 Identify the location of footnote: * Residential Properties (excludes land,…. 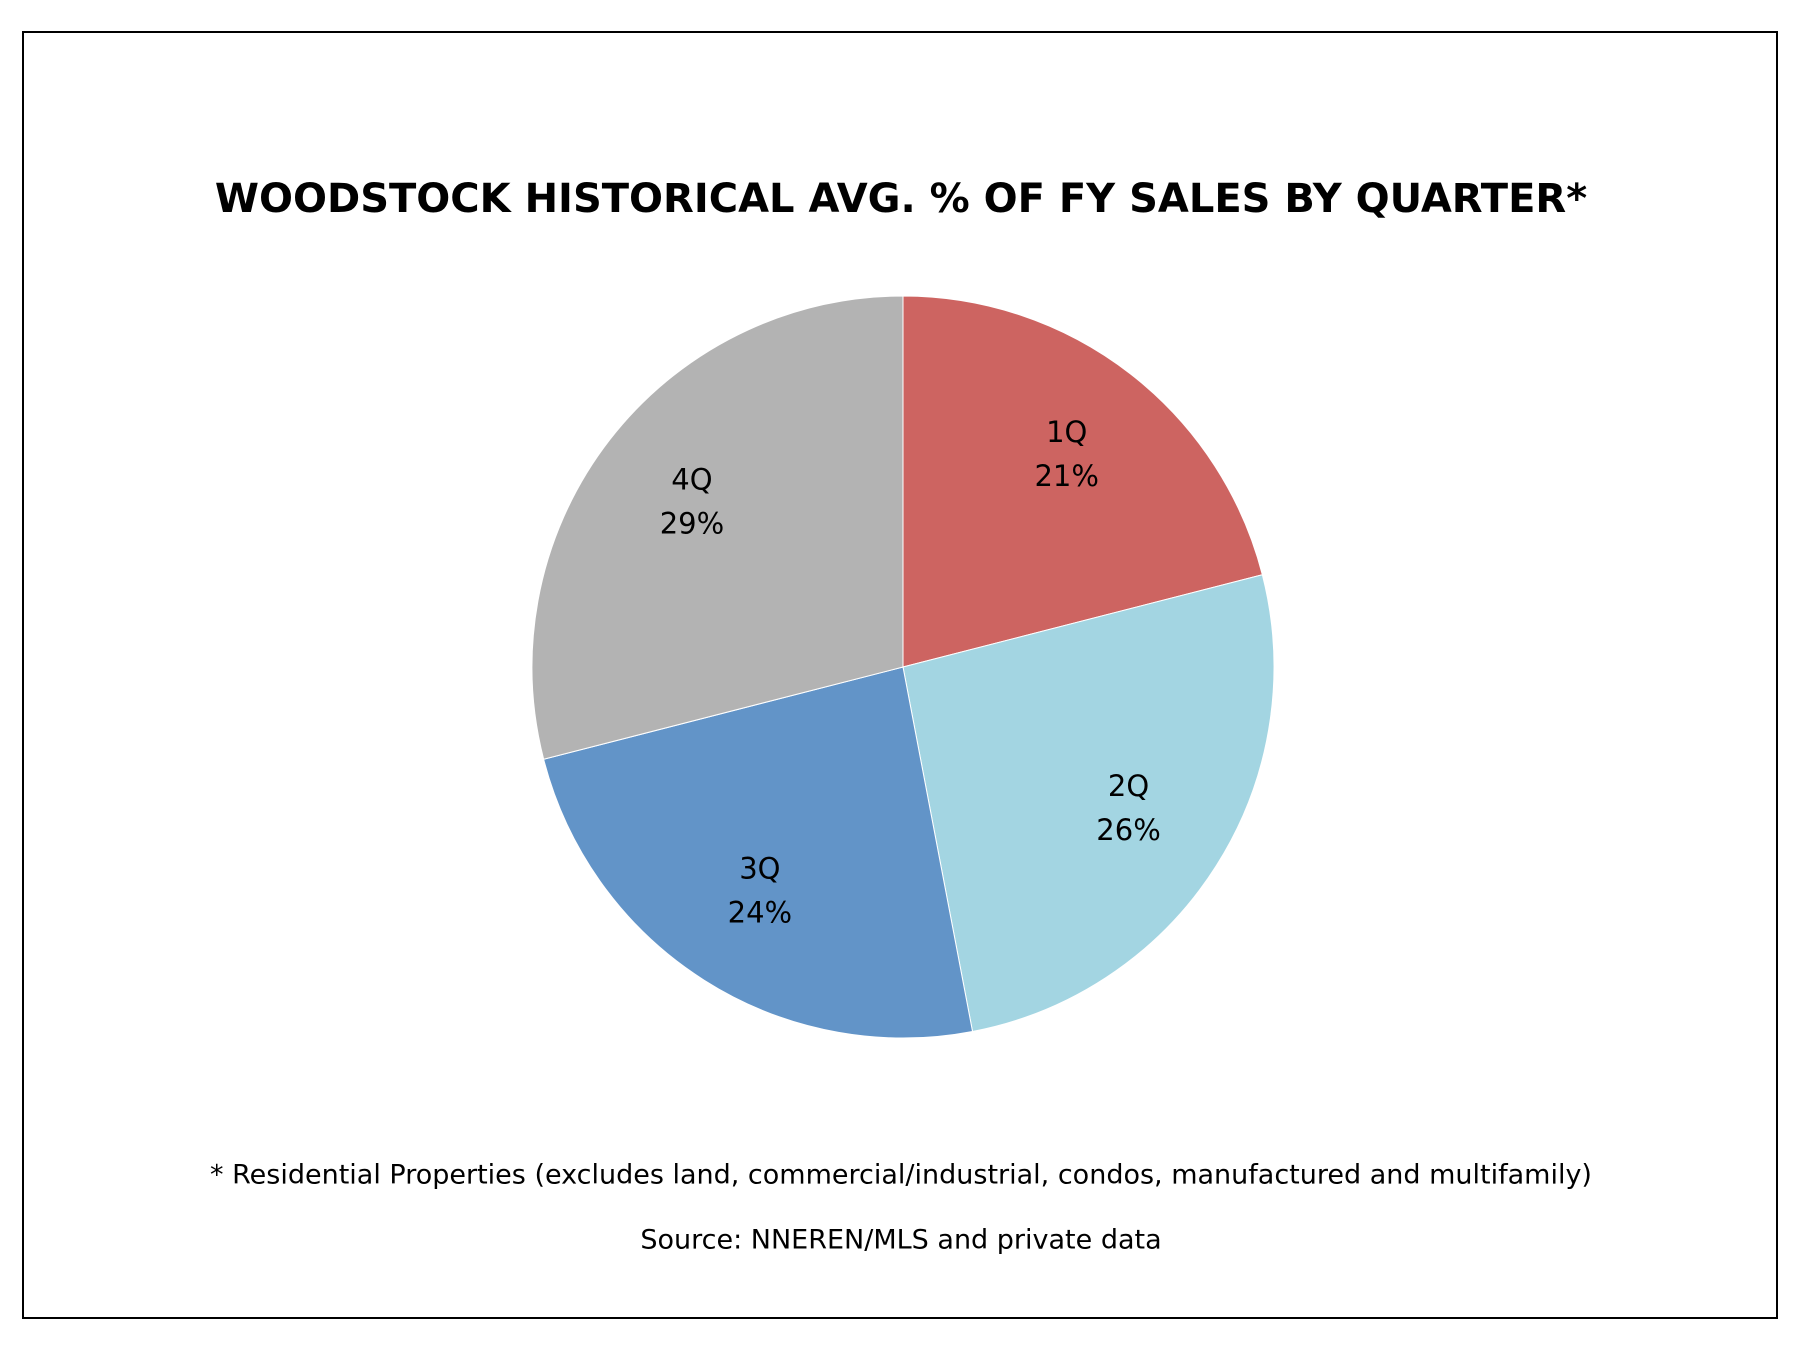
(901, 1175).